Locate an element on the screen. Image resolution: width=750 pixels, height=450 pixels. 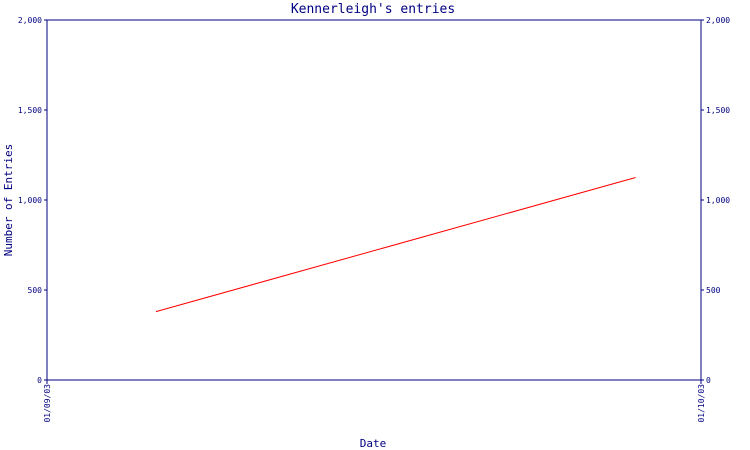
y-tick-label-left: 500 is located at coordinates (35, 290).